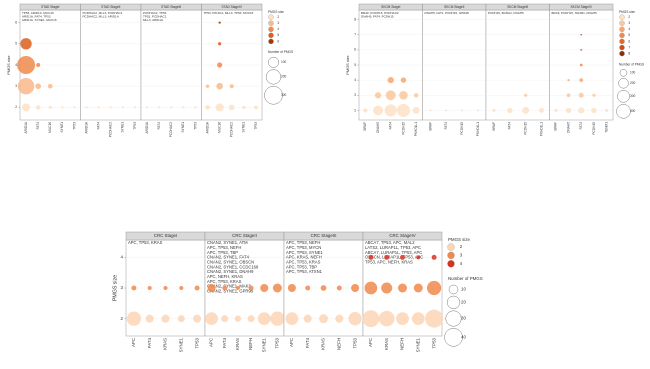  What do you see at coordinates (155, 16) in the screenshot?
I see `annotation: TP53, PCDHAC1` at bounding box center [155, 16].